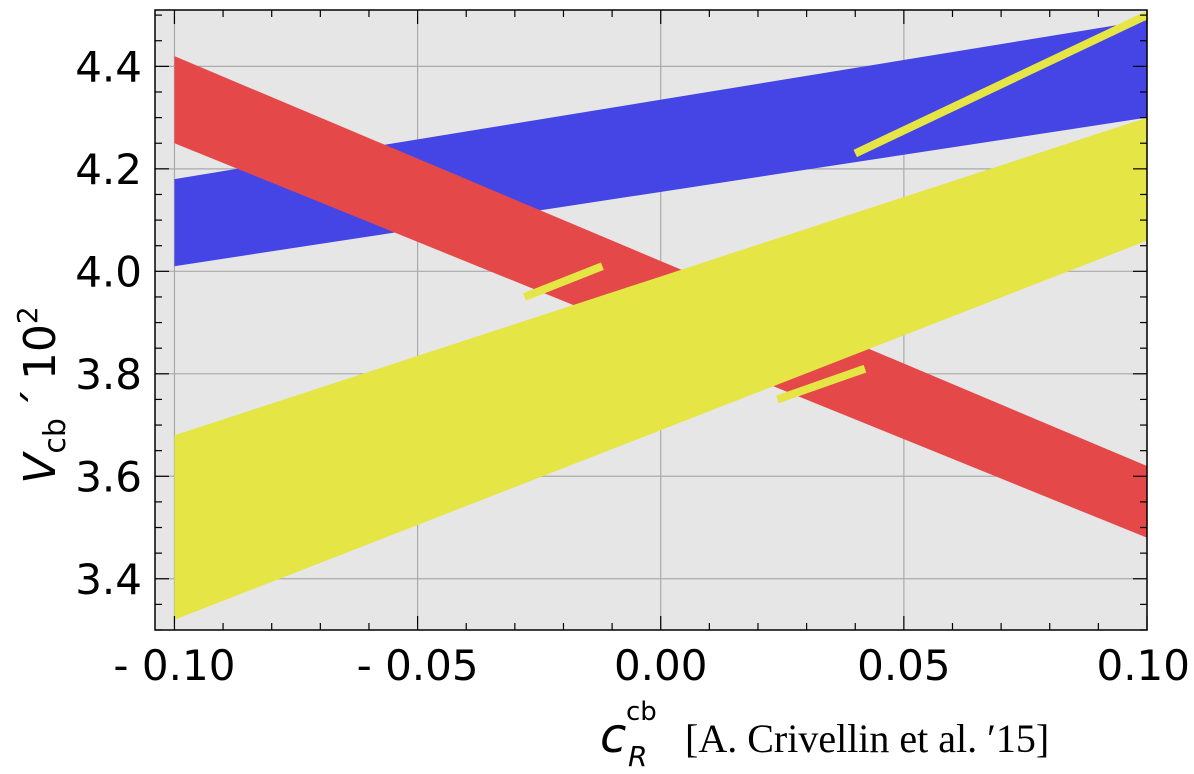 Image resolution: width=1194 pixels, height=774 pixels. What do you see at coordinates (867, 738) in the screenshot?
I see `citation-annotation: [A. Crivellin et al. ′15]` at bounding box center [867, 738].